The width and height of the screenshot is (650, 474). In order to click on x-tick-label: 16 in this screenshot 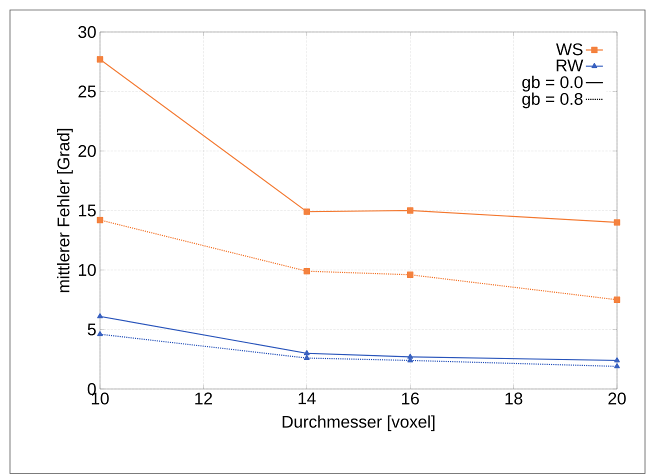, I will do `click(410, 398)`.